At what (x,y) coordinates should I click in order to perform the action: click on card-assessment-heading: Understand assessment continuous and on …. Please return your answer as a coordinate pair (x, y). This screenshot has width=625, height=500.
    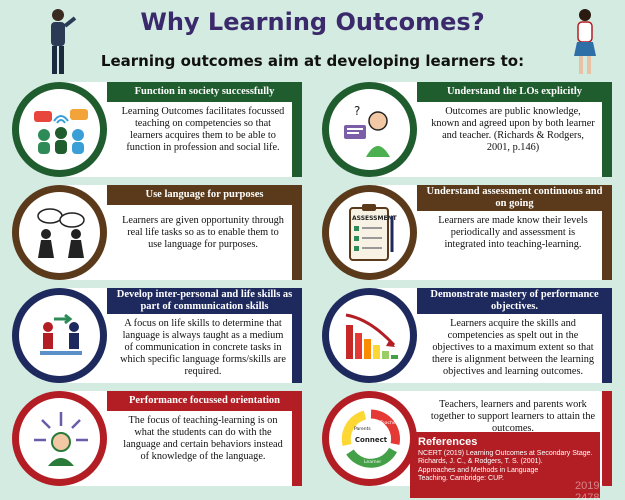
    Looking at the image, I should click on (514, 198).